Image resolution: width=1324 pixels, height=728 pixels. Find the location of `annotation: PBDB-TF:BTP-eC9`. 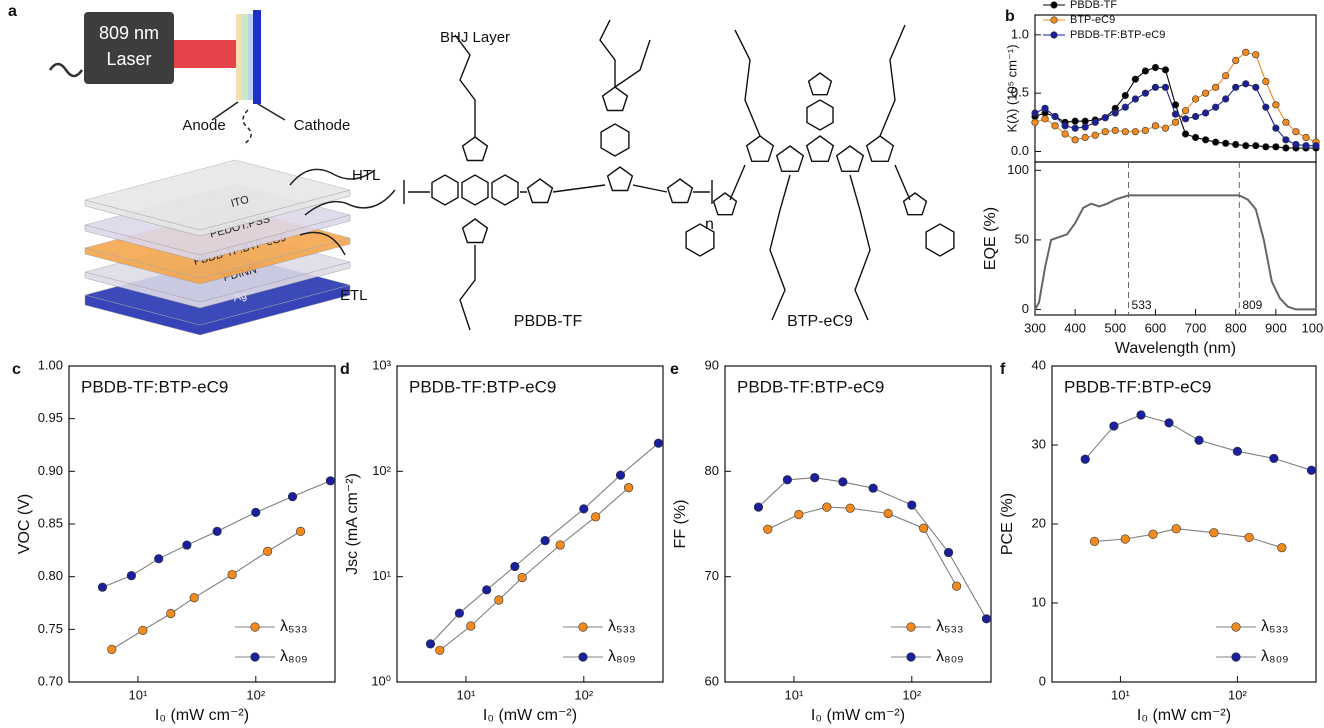

annotation: PBDB-TF:BTP-eC9 is located at coordinates (810, 386).